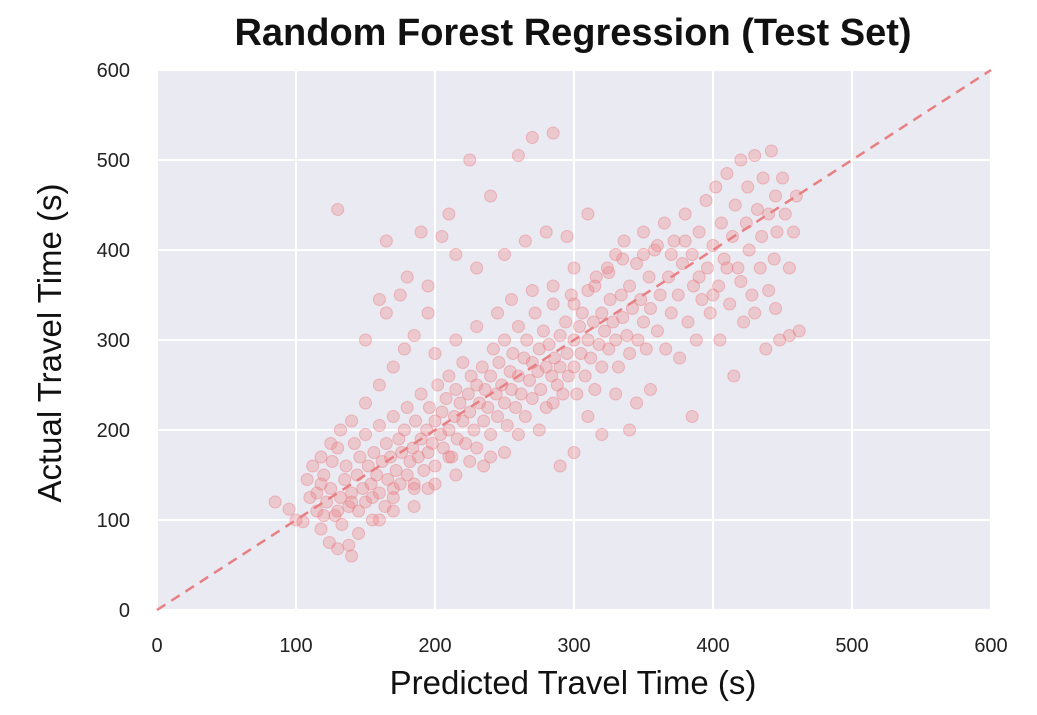 Image resolution: width=1037 pixels, height=715 pixels. Describe the element at coordinates (113, 521) in the screenshot. I see `y-tick-label: 100` at that location.